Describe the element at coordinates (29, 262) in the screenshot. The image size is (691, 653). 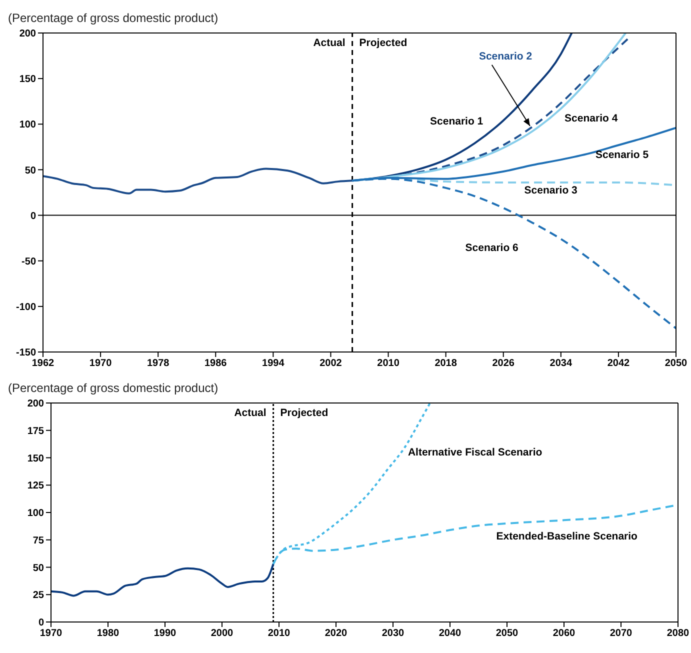
I see `y-tick-label: -50` at that location.